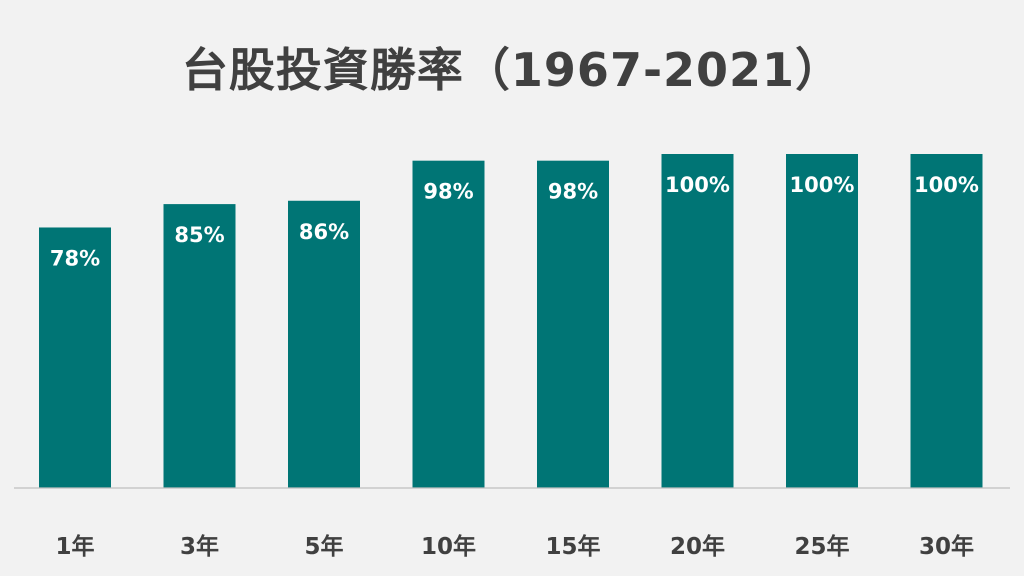  I want to click on data-label-8: 100%, so click(946, 185).